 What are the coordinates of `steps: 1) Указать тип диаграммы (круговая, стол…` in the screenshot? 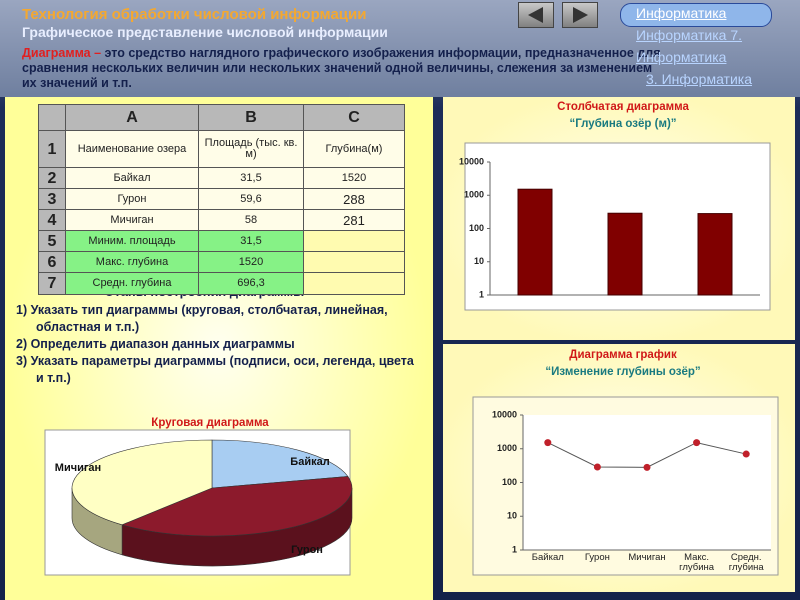 It's located at (216, 344).